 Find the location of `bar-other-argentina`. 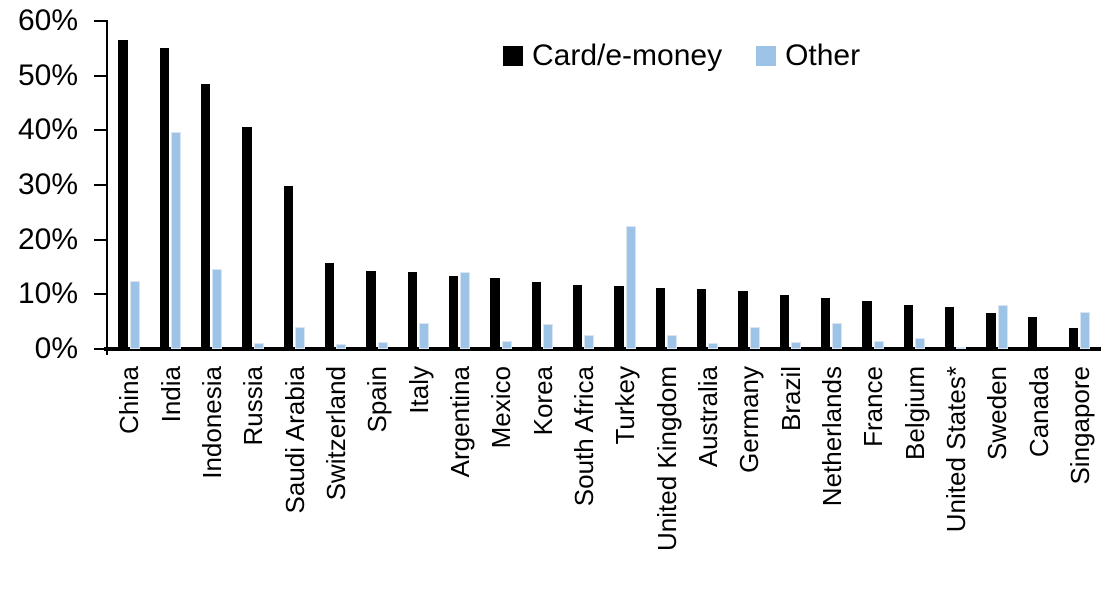

bar-other-argentina is located at coordinates (465, 310).